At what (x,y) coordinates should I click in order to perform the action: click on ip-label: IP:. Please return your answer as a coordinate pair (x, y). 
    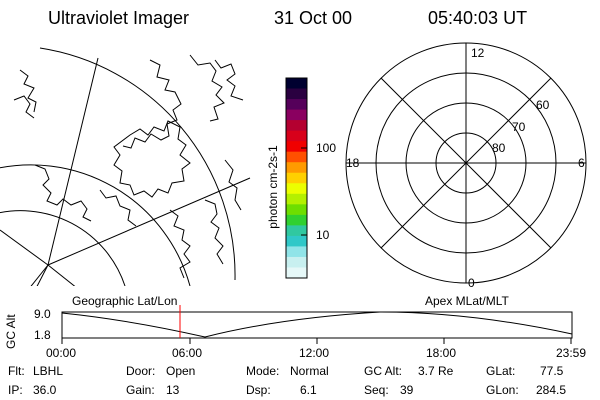
    Looking at the image, I should click on (15, 390).